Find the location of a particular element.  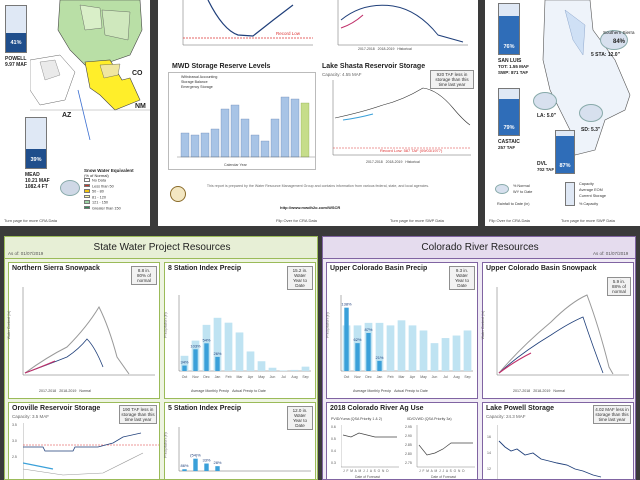

ag-right-ytick-0: 2.95 is located at coordinates (408, 427).